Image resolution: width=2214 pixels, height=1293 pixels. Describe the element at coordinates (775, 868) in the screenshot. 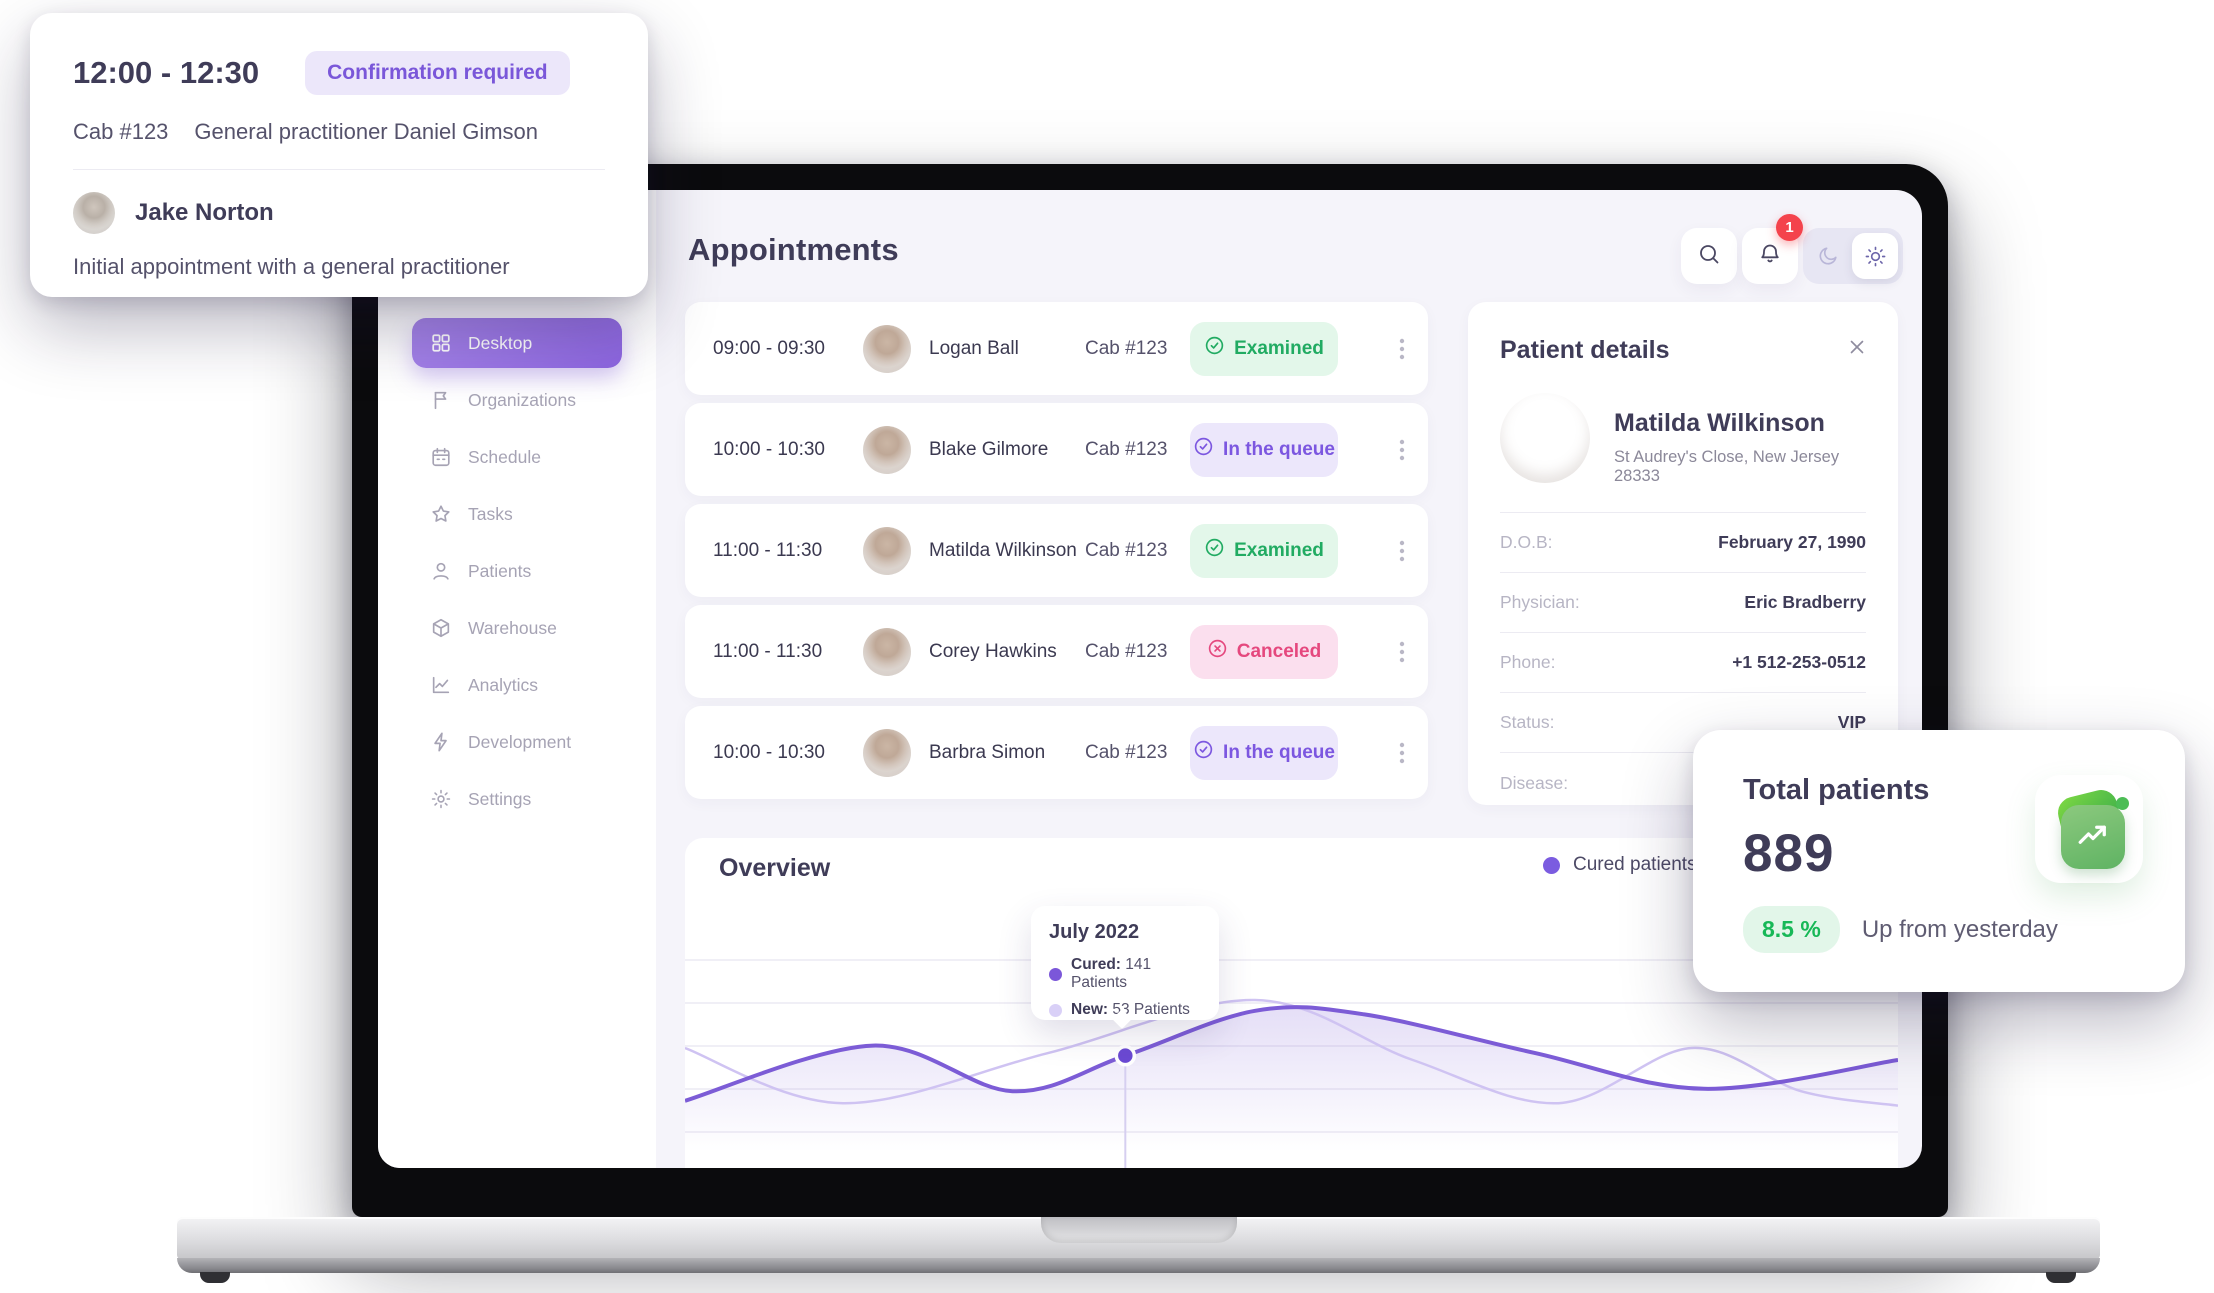

I see `chart-title: Overview` at that location.